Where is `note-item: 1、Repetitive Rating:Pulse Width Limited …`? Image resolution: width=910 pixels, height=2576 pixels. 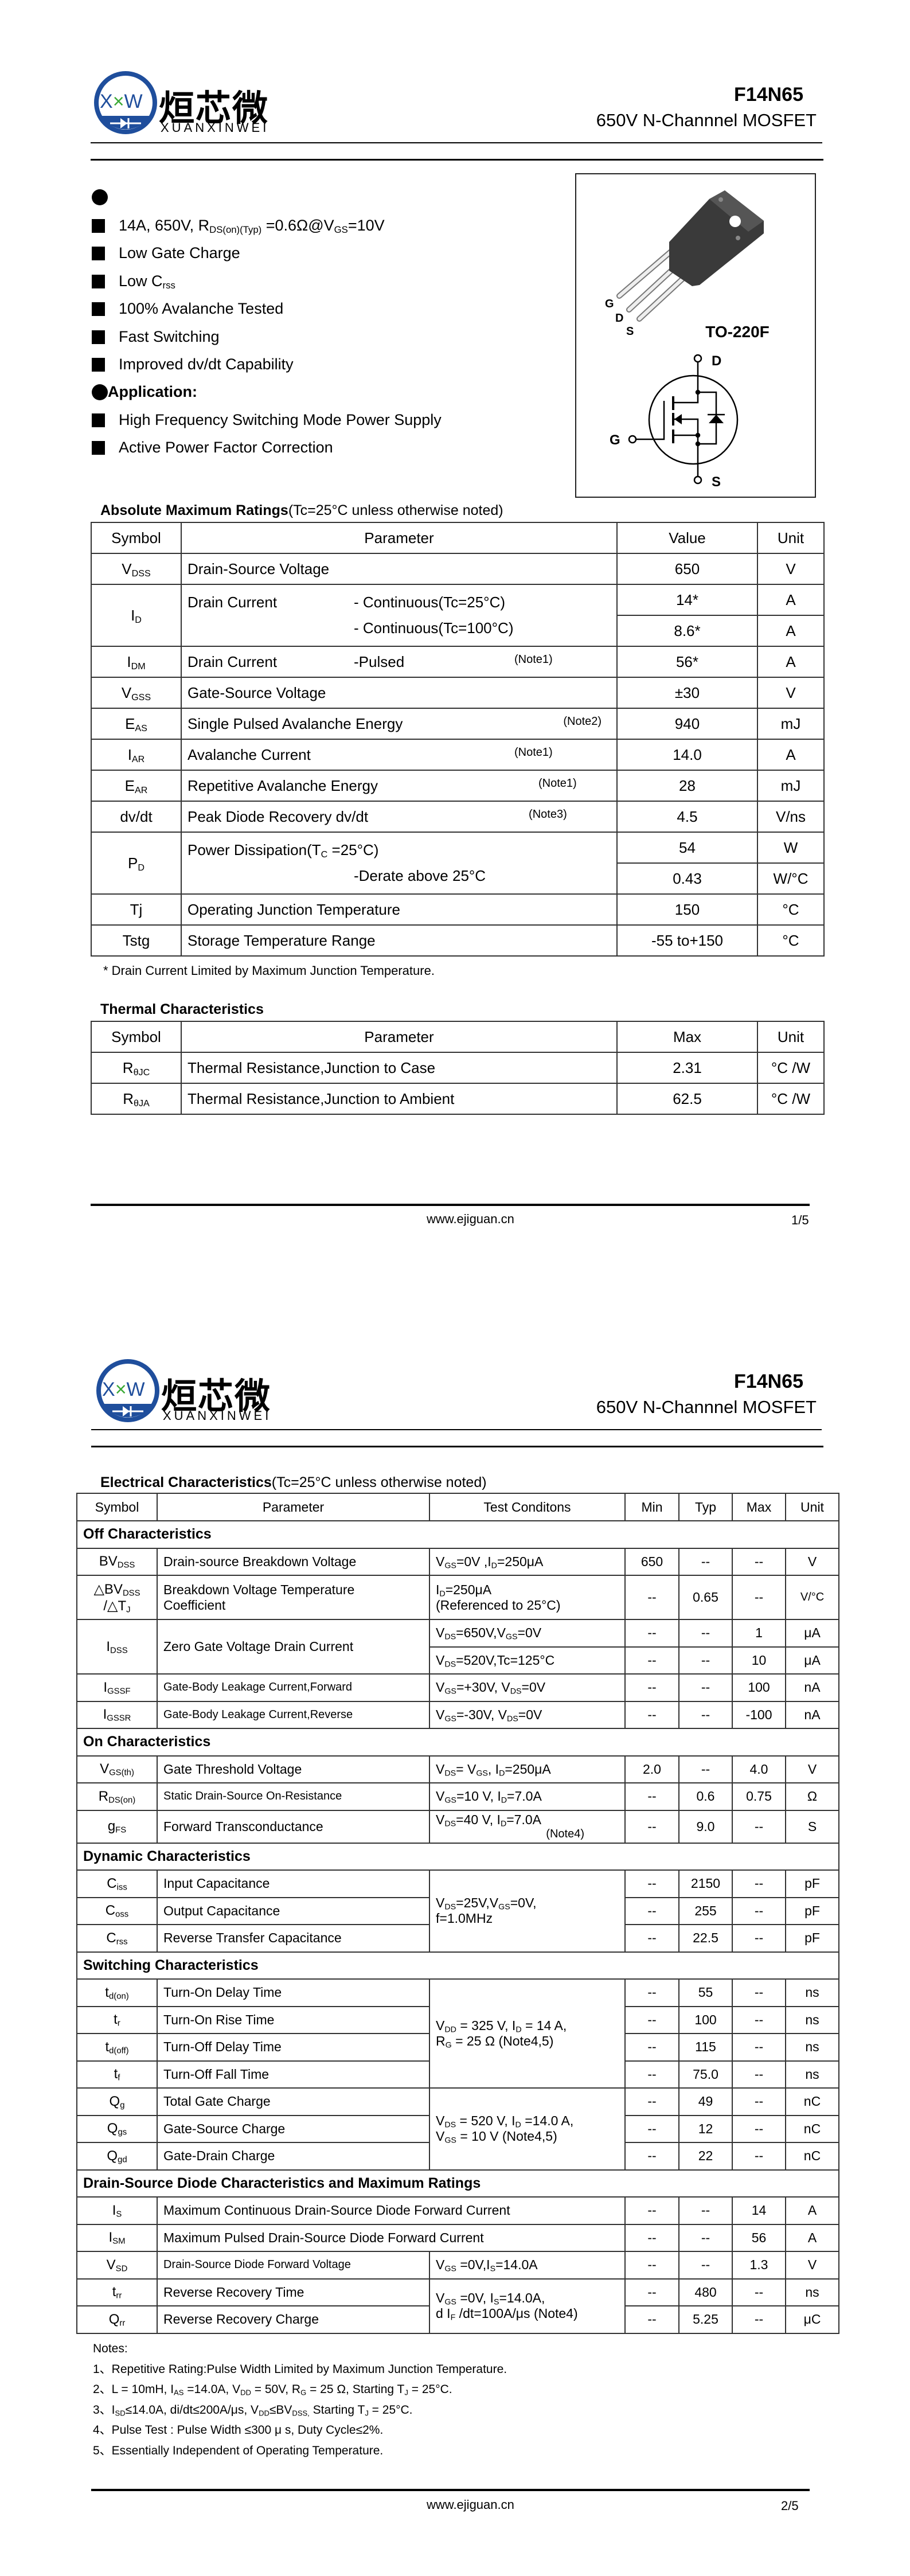
note-item: 1、Repetitive Rating:Pulse Width Limited … is located at coordinates (300, 2369).